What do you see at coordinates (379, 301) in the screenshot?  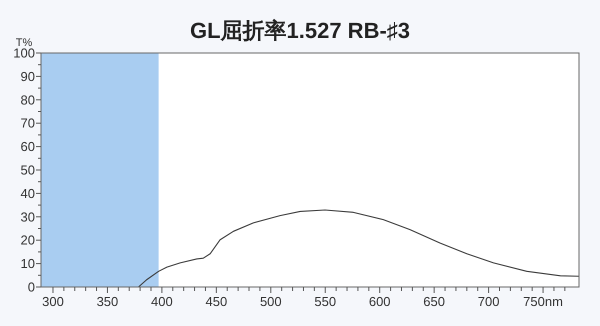 I see `x-tick-label: 600` at bounding box center [379, 301].